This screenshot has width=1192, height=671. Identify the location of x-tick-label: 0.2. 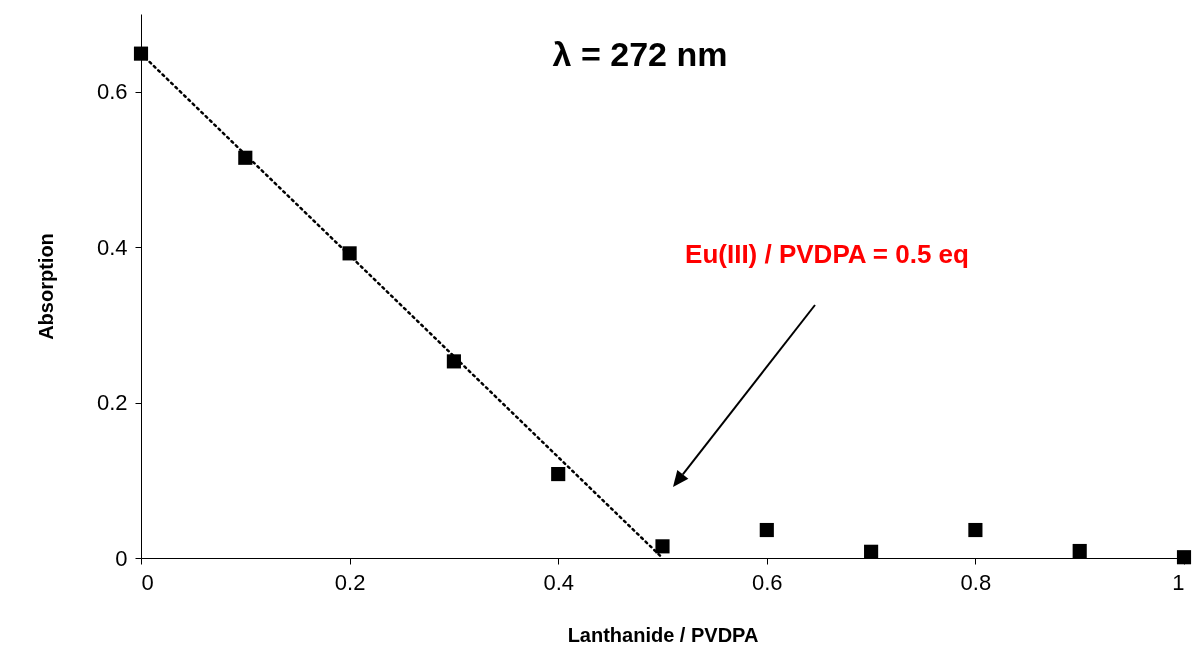
(350, 582).